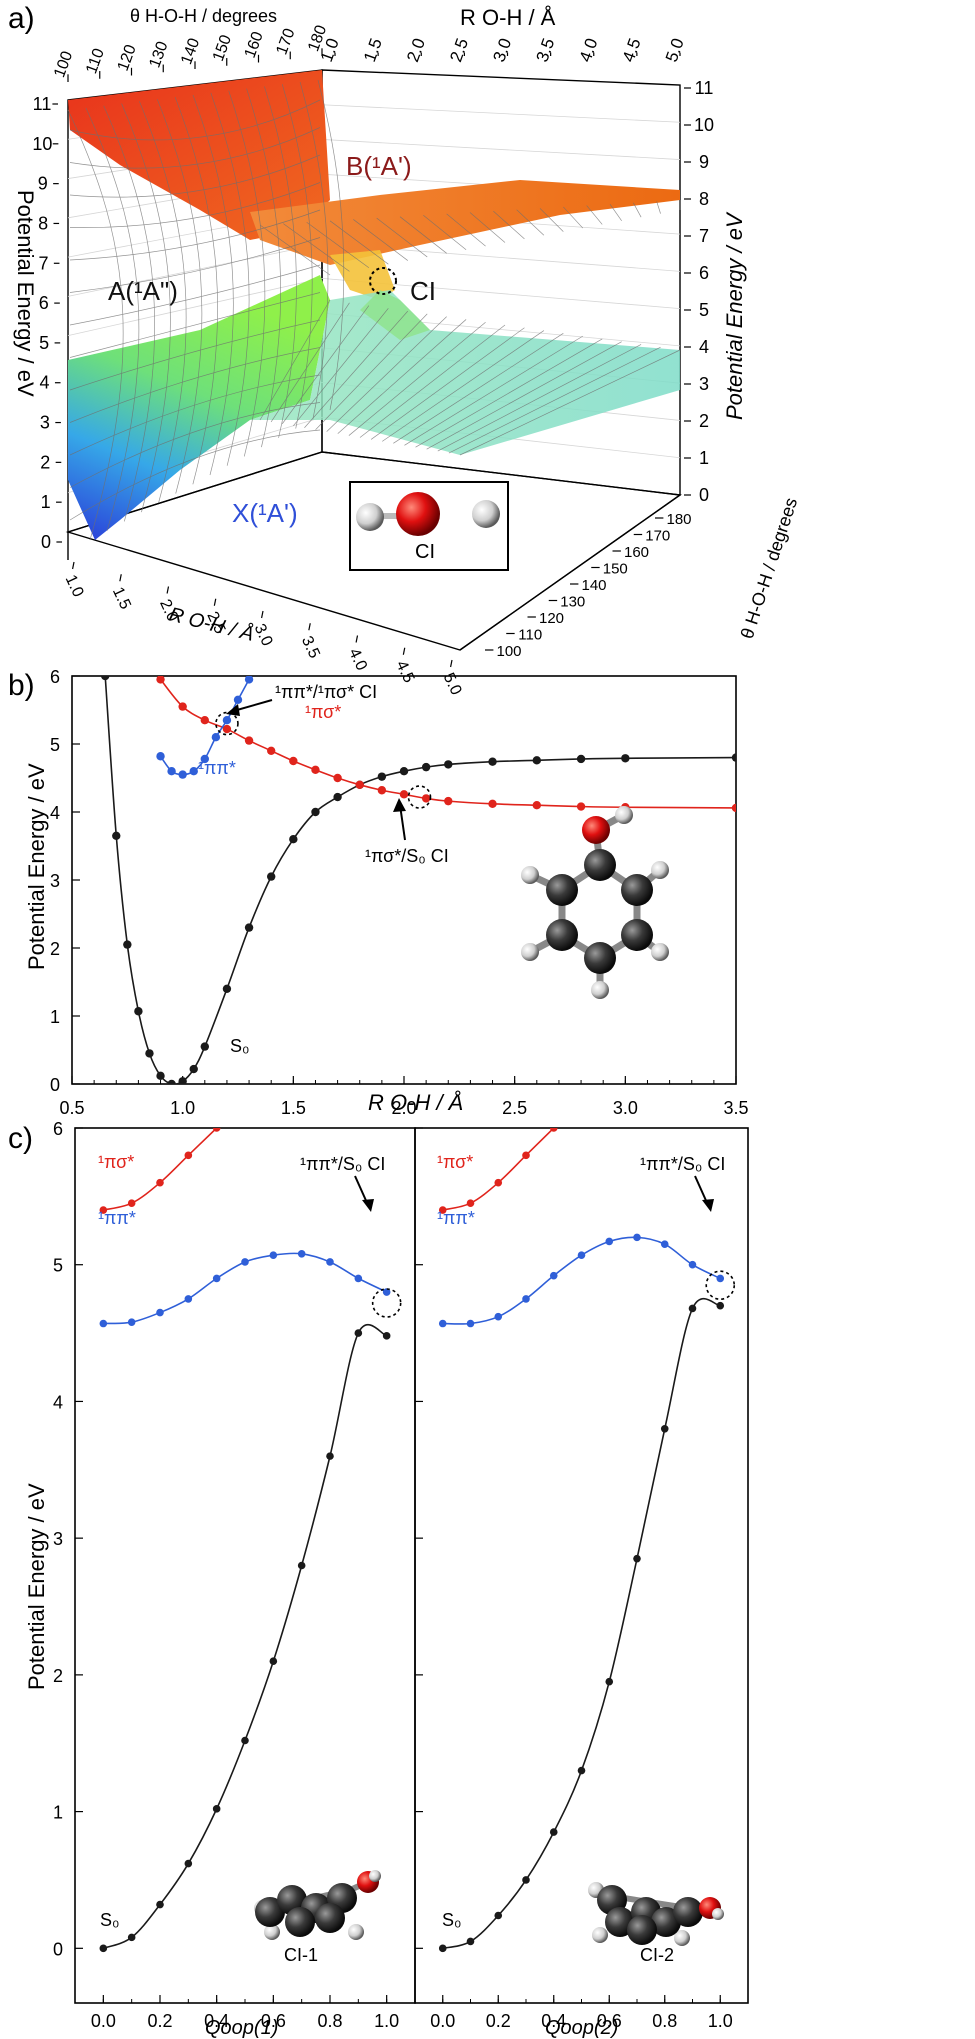  What do you see at coordinates (456, 1218) in the screenshot?
I see `label-pipi-c2: ¹ππ*` at bounding box center [456, 1218].